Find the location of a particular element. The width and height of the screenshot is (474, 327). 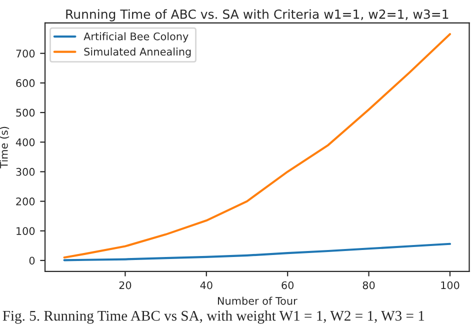

y-axis-title: Time (s) is located at coordinates (5, 147).